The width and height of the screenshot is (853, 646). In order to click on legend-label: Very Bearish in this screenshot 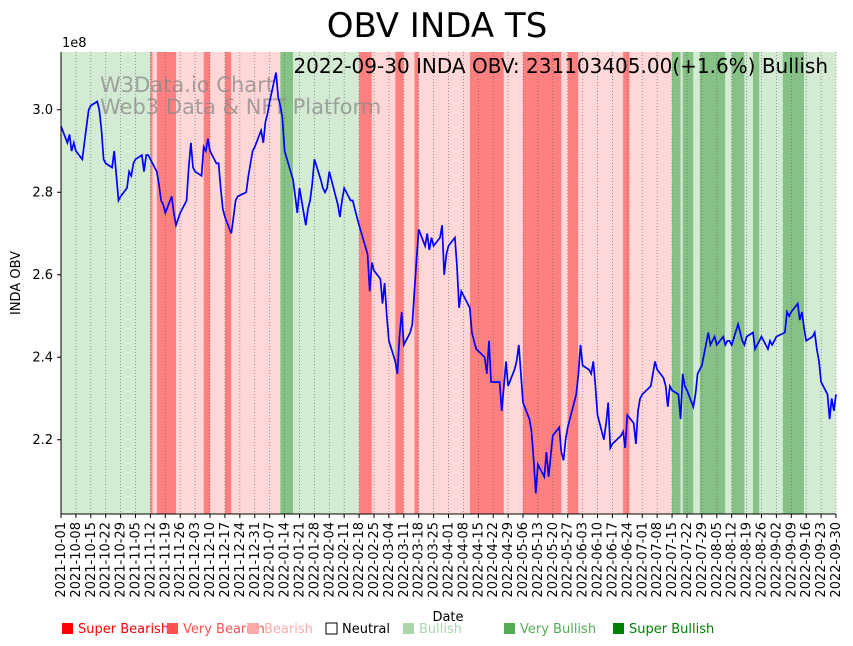, I will do `click(224, 629)`.